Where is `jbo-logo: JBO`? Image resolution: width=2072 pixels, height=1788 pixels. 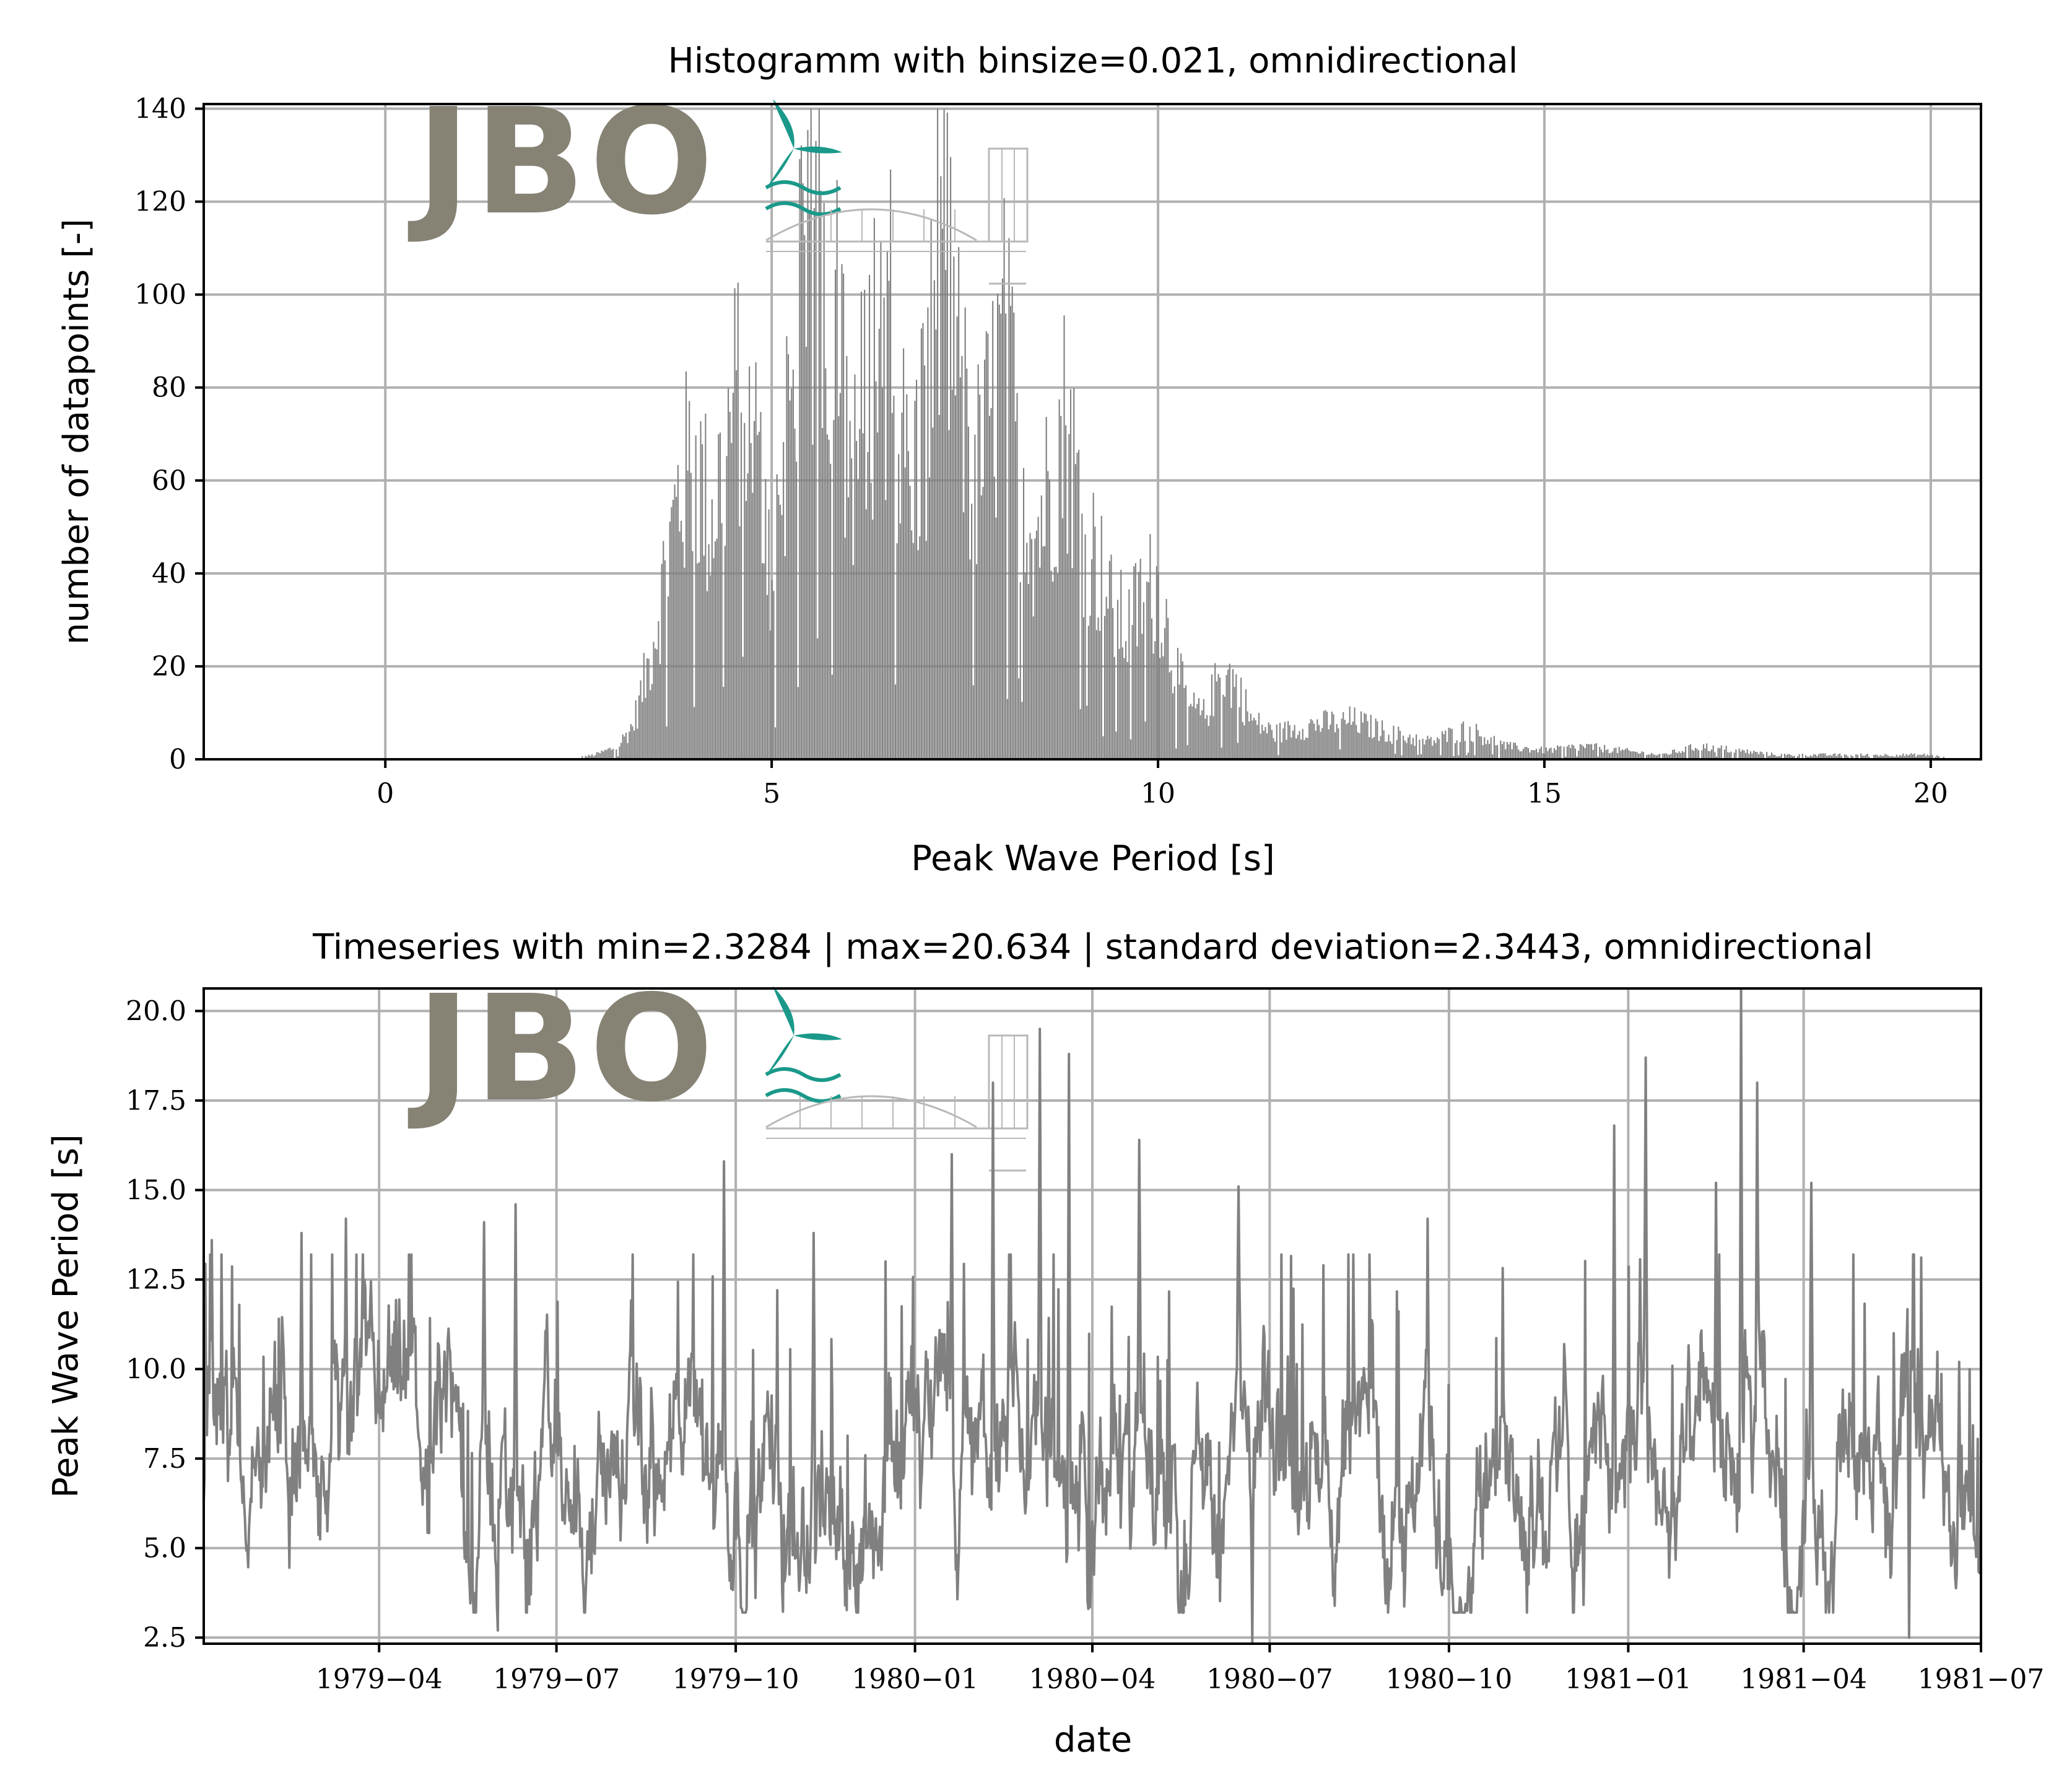
jbo-logo: JBO is located at coordinates (718, 1068).